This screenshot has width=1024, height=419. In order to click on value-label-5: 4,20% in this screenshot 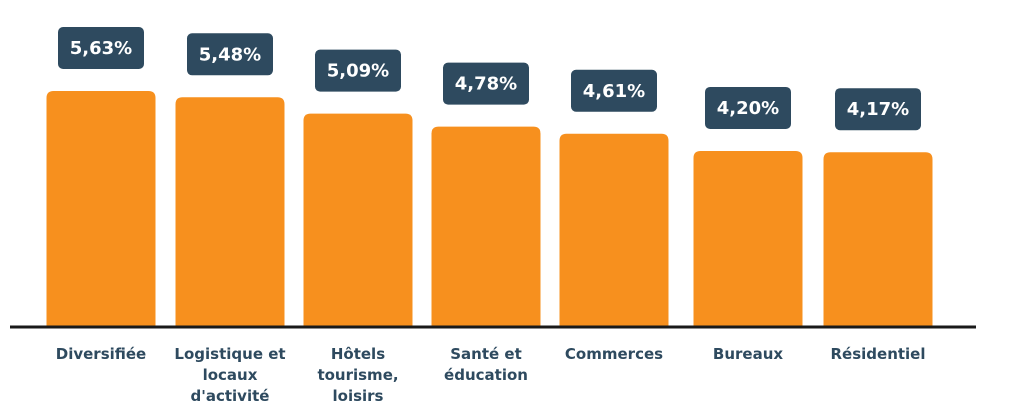, I will do `click(748, 108)`.